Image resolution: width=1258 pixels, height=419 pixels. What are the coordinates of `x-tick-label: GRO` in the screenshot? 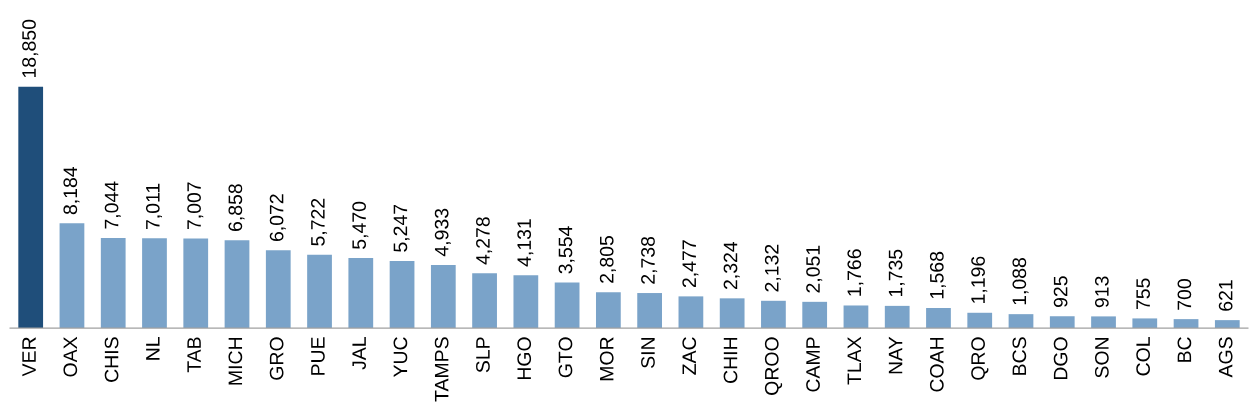 It's located at (276, 358).